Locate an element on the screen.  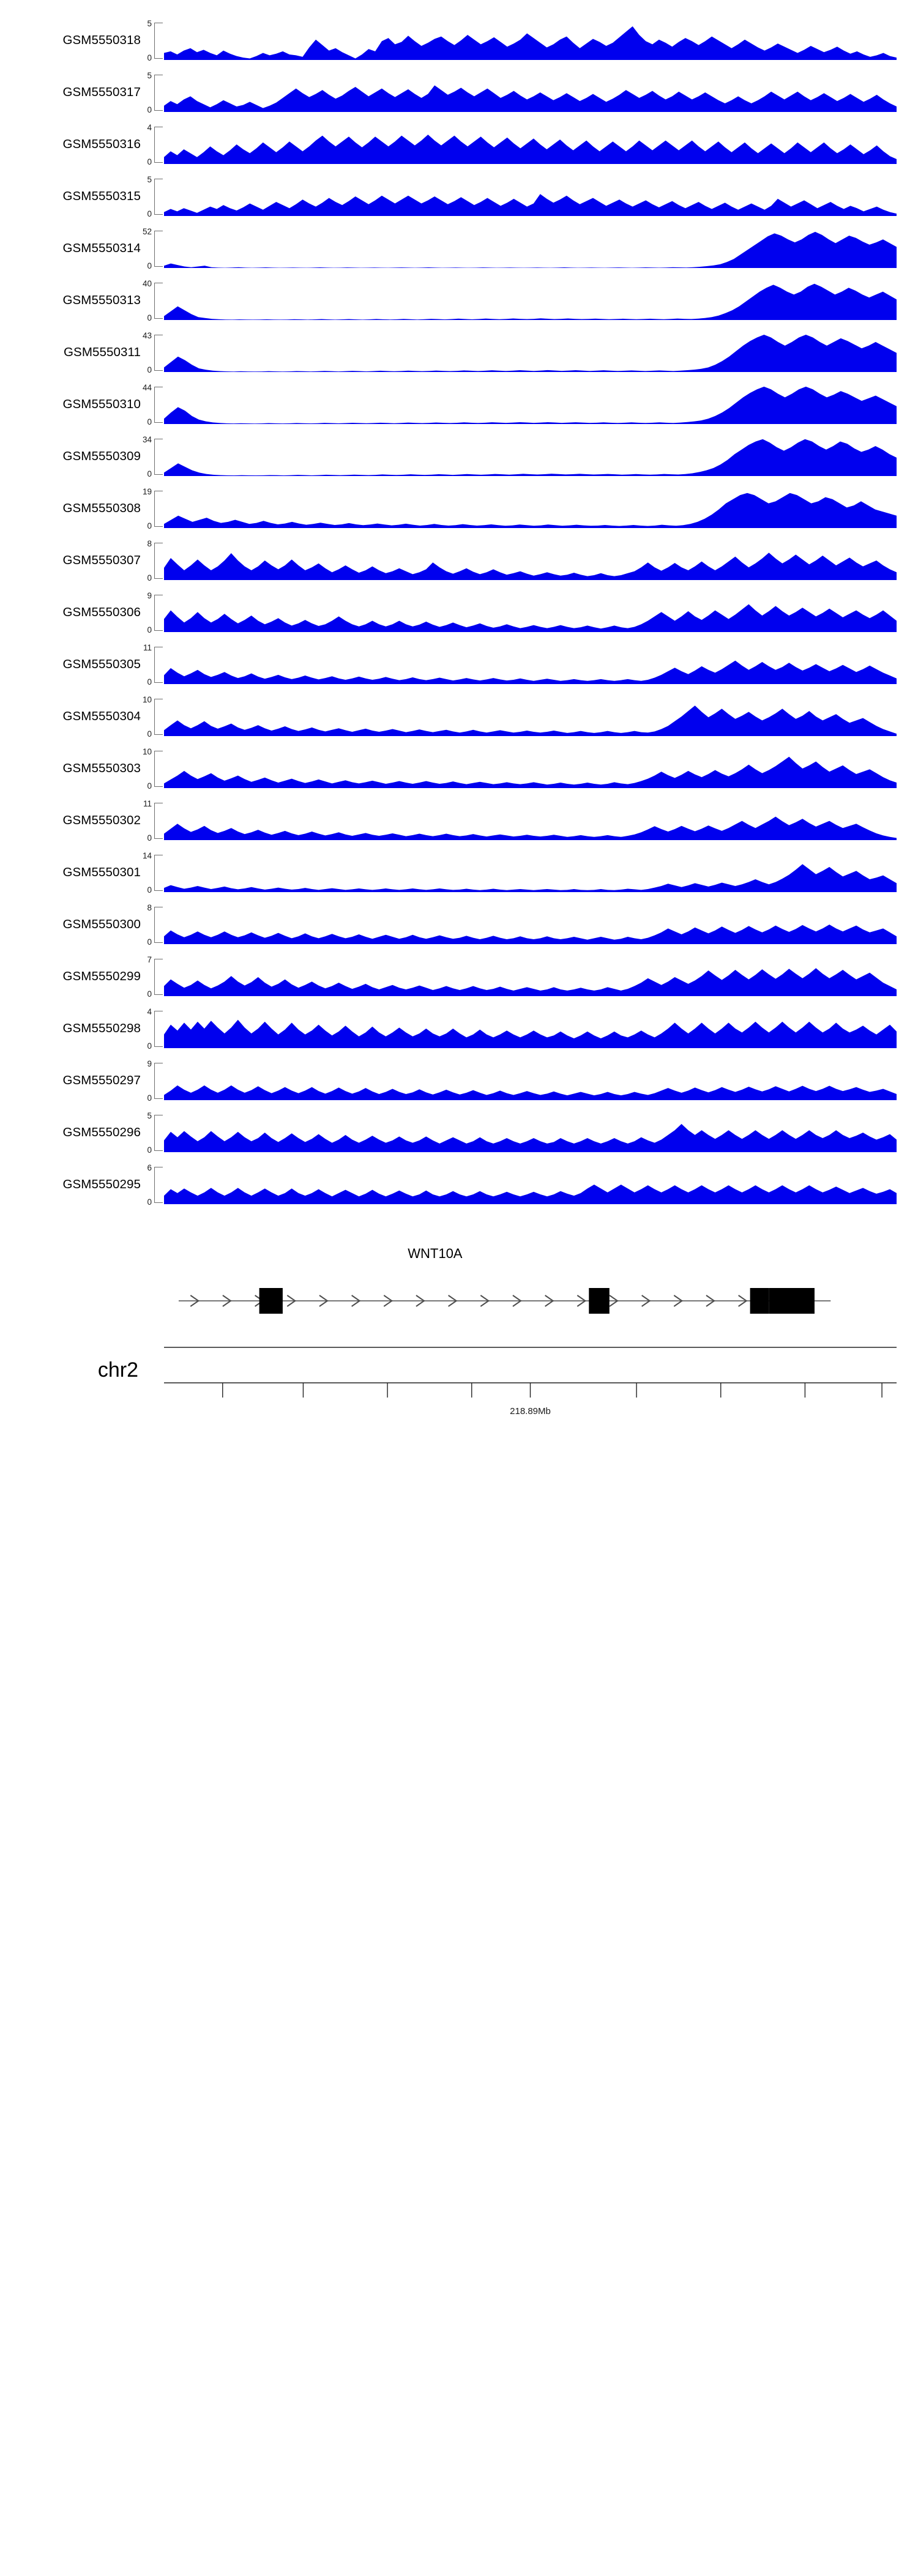
coverage-track: GSM5550298 4 0 is located at coordinates (459, 1029).